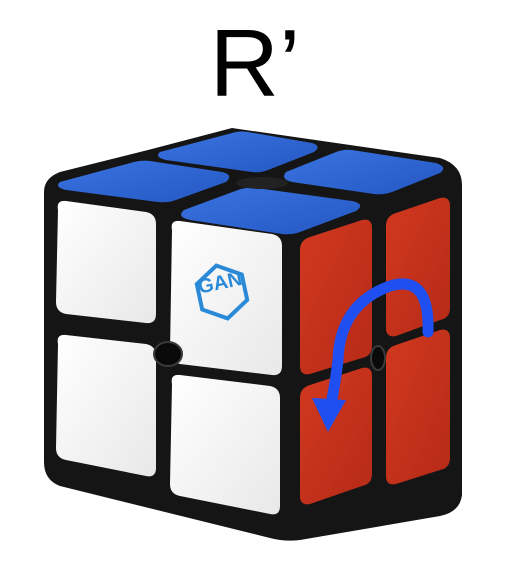 This screenshot has height=584, width=510. Describe the element at coordinates (255, 63) in the screenshot. I see `move-notation-label: R’` at that location.